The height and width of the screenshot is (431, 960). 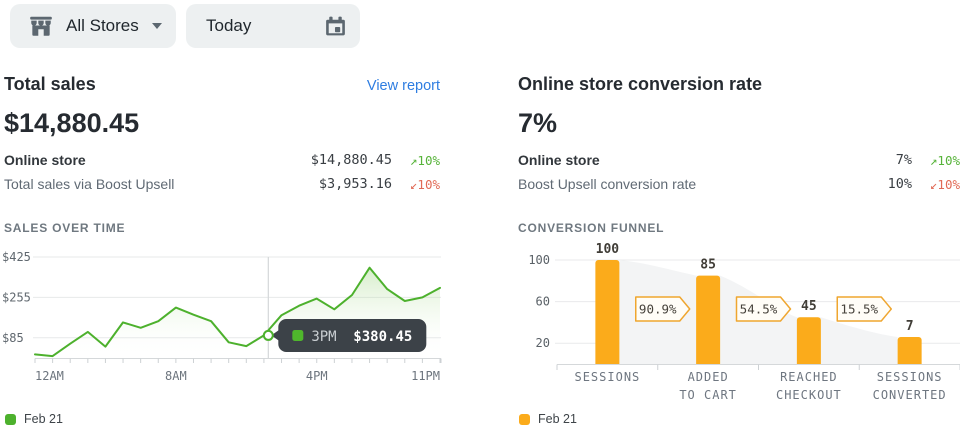 What do you see at coordinates (89, 184) in the screenshot?
I see `metric-label: Total sales via Boost Upsell` at bounding box center [89, 184].